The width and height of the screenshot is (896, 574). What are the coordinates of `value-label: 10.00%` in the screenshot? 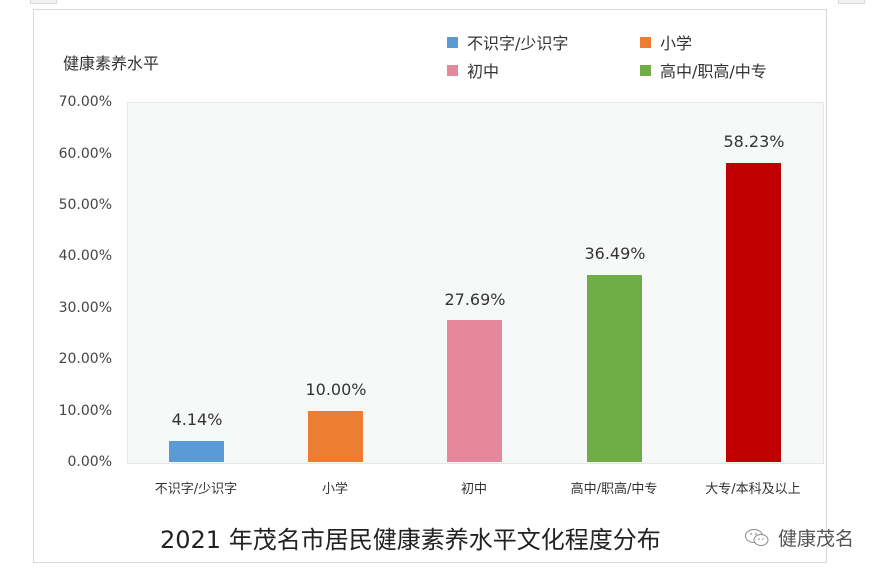 It's located at (336, 389).